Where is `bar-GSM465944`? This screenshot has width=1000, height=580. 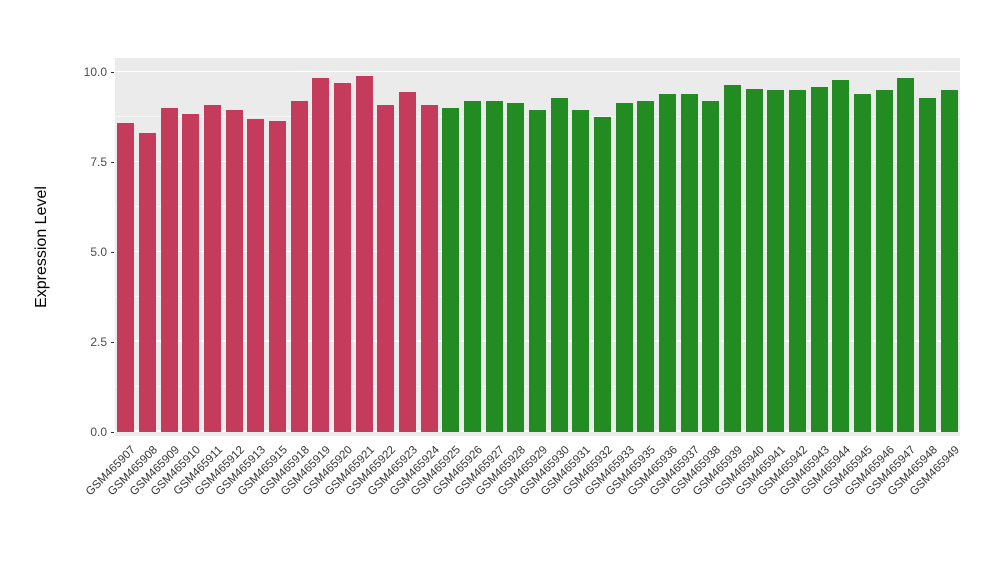
bar-GSM465944 is located at coordinates (841, 255).